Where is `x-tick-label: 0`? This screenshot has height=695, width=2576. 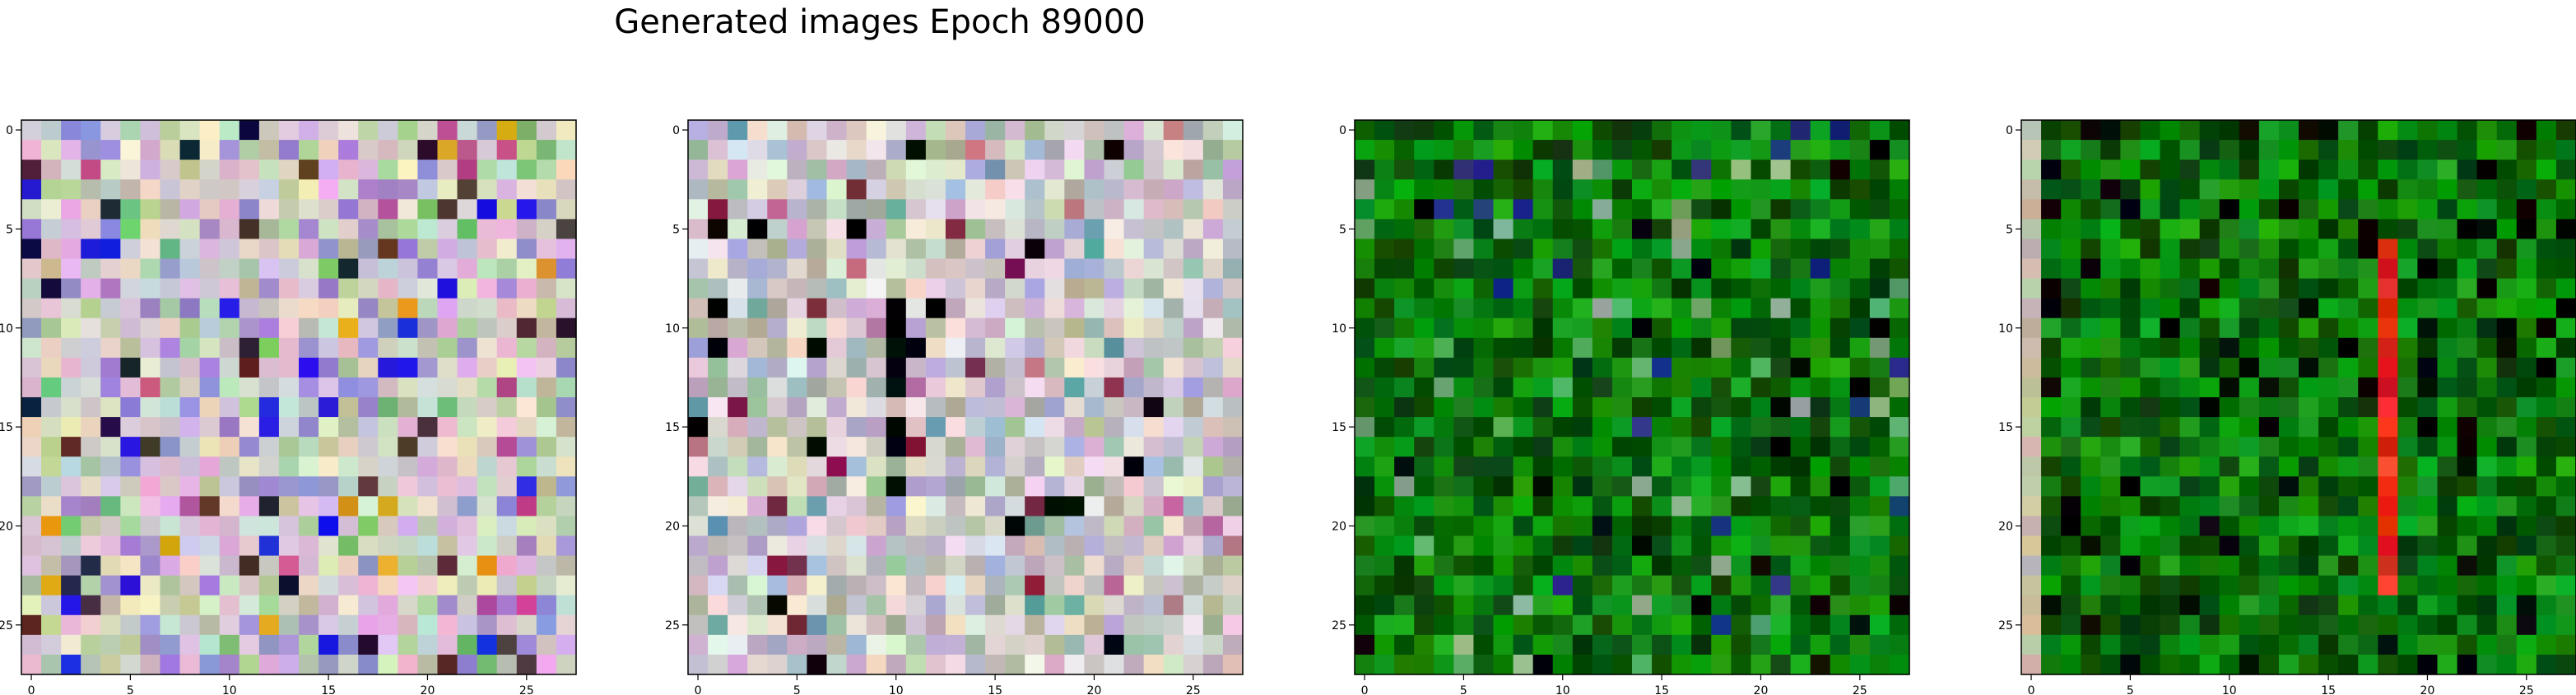 x-tick-label: 0 is located at coordinates (2031, 689).